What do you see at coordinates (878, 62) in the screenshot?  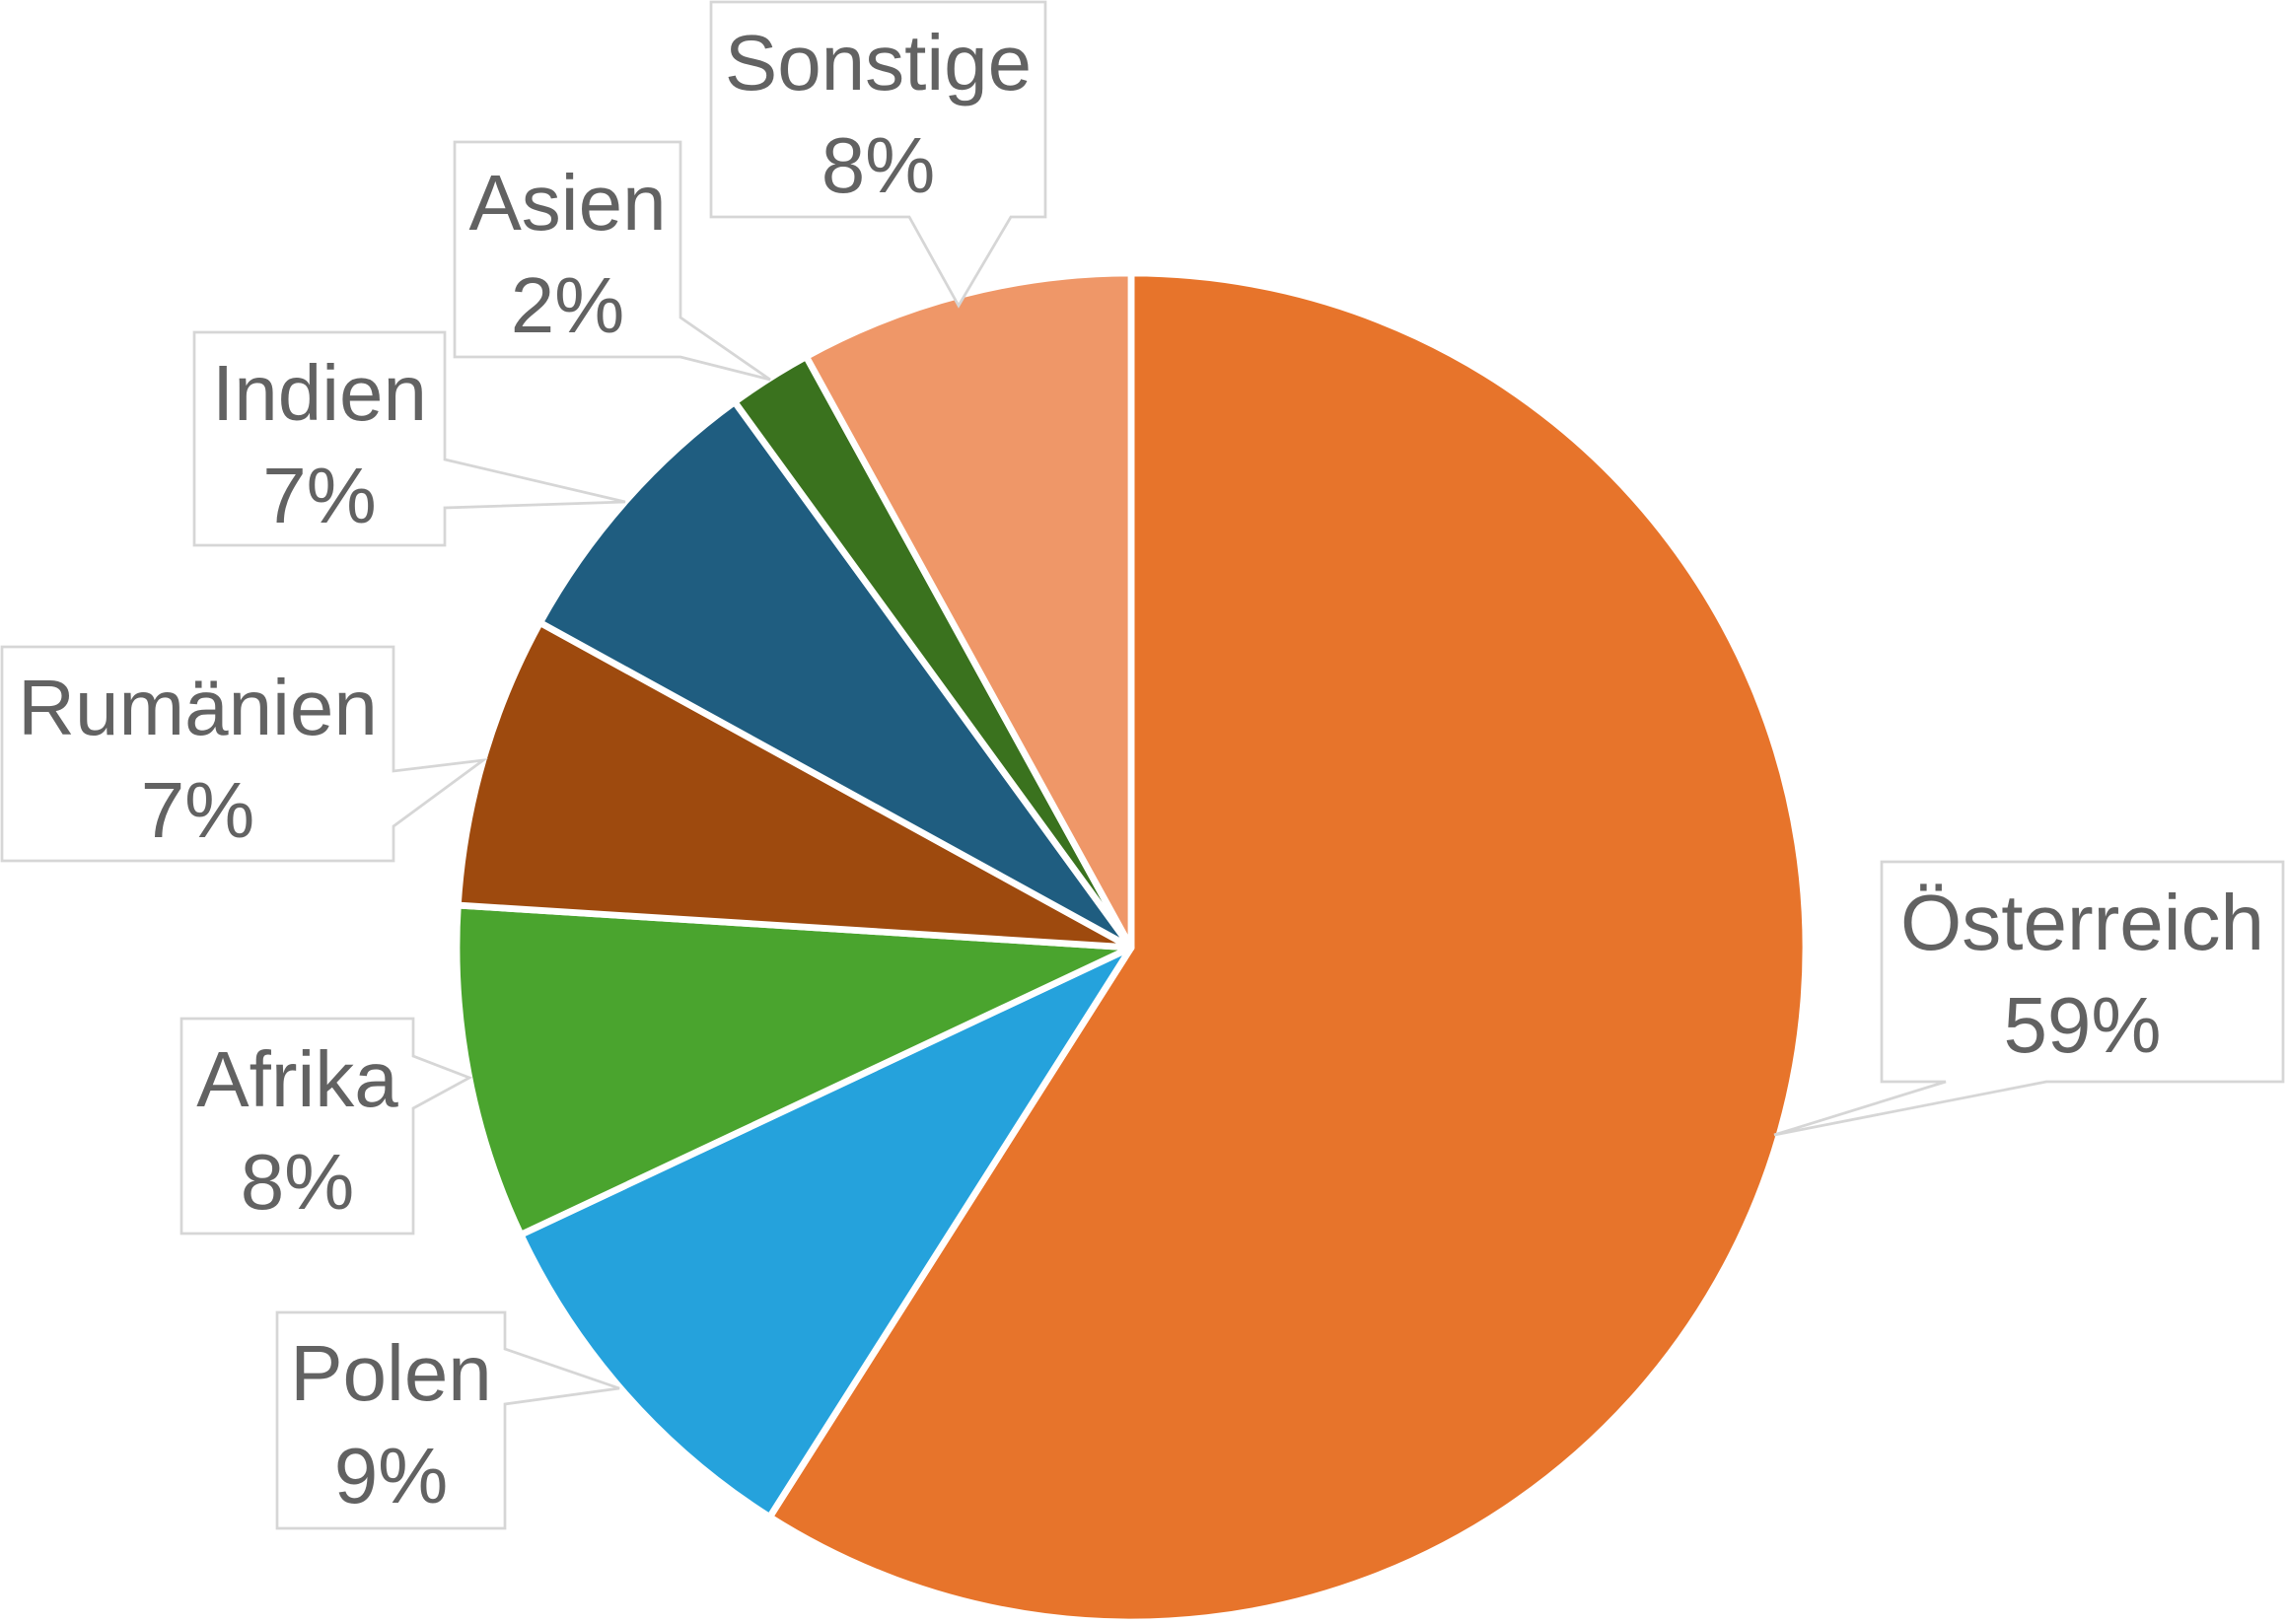 I see `svg-text: Sonstige` at bounding box center [878, 62].